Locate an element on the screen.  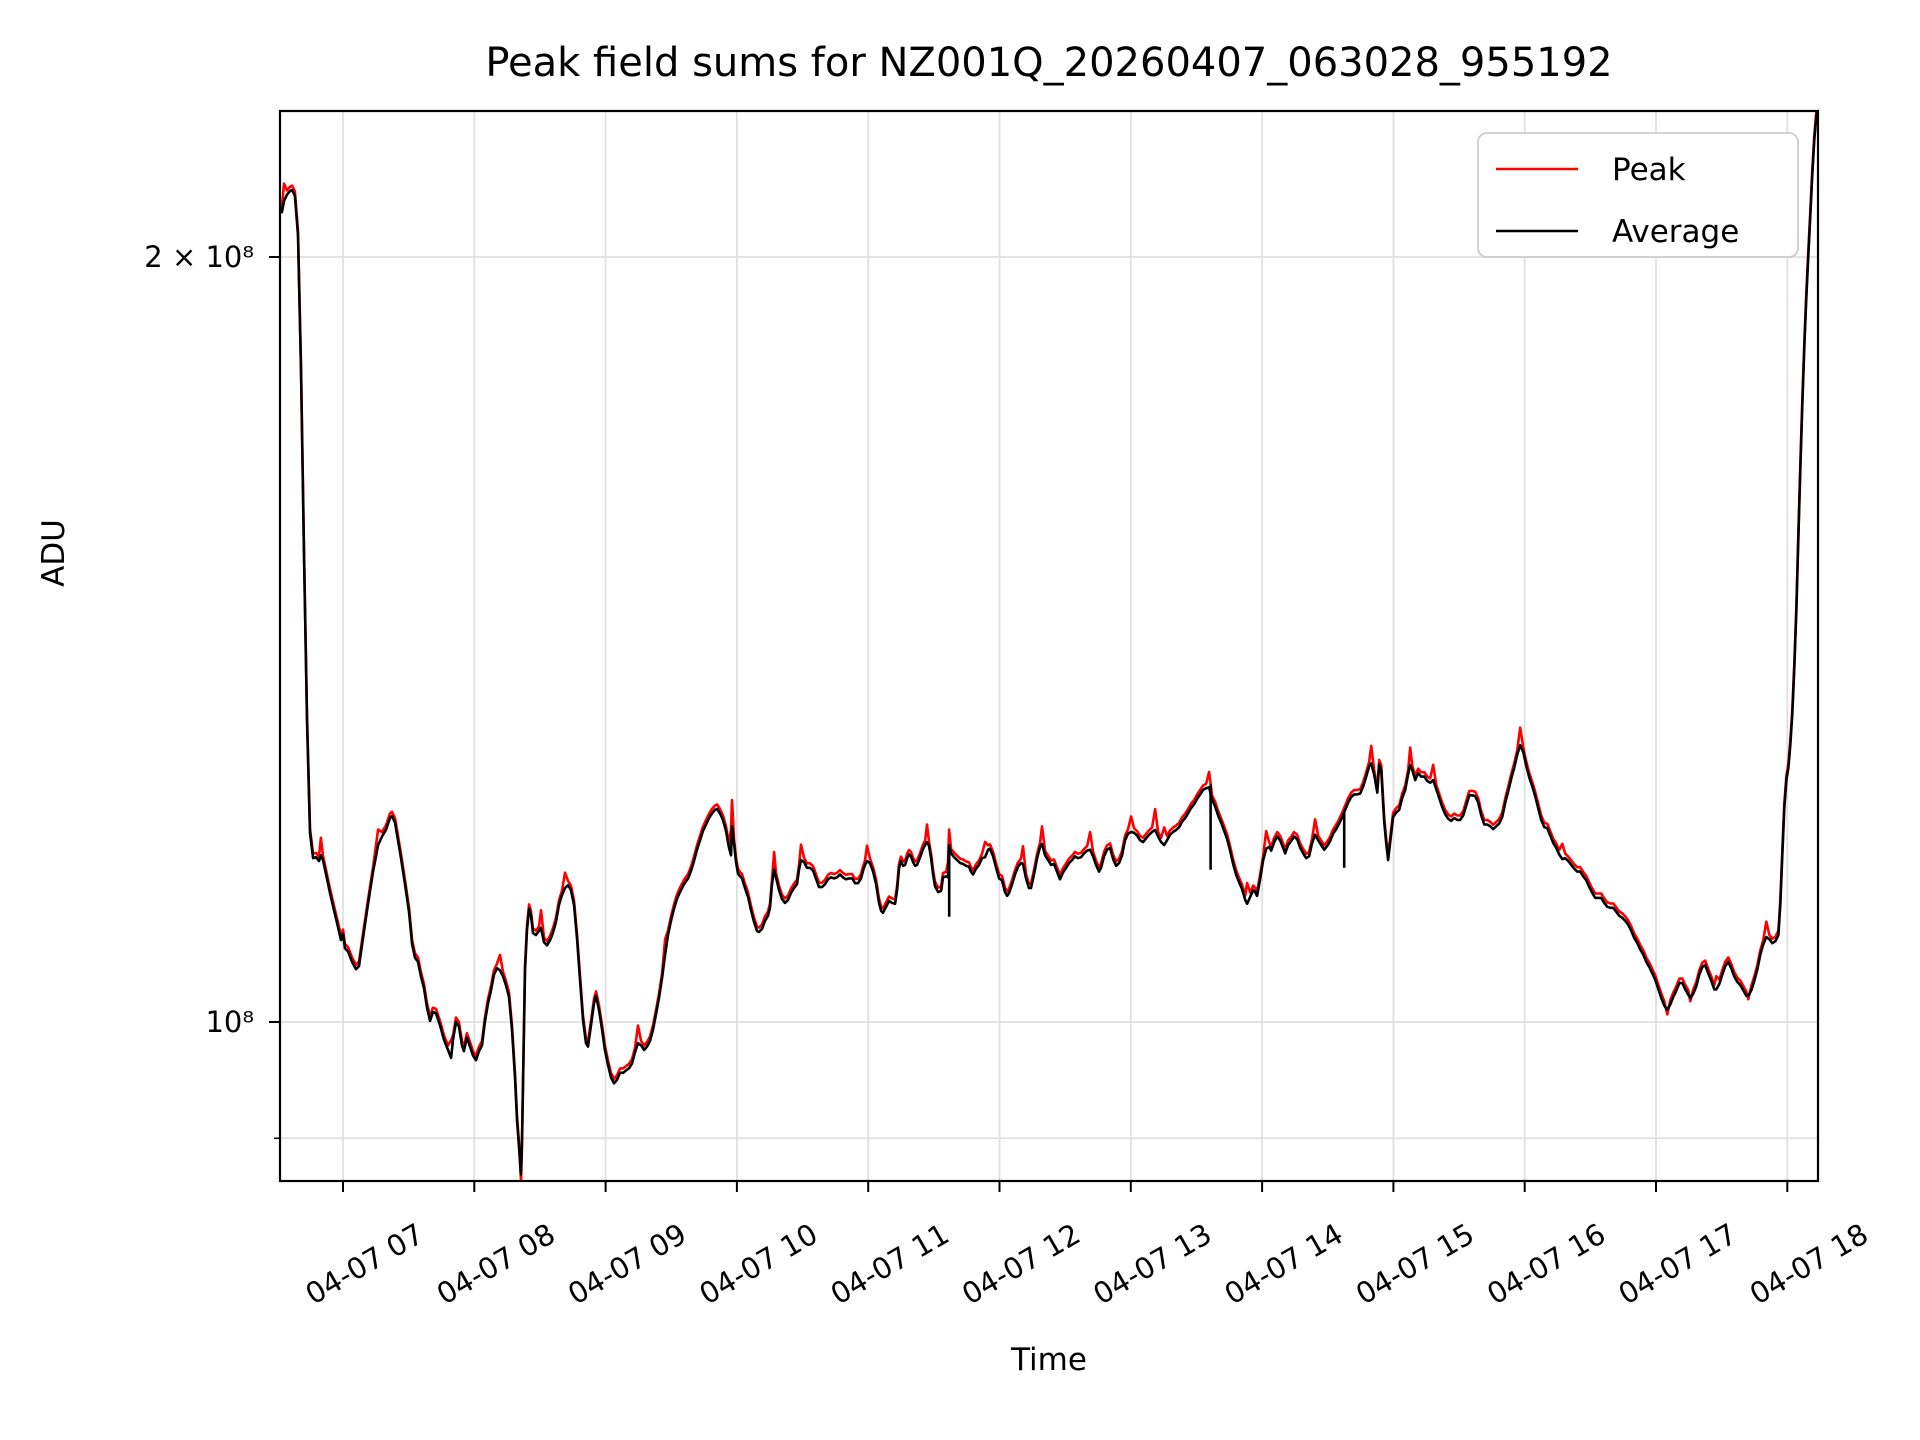
y-tick-label: 2 × 10⁸ is located at coordinates (199, 257).